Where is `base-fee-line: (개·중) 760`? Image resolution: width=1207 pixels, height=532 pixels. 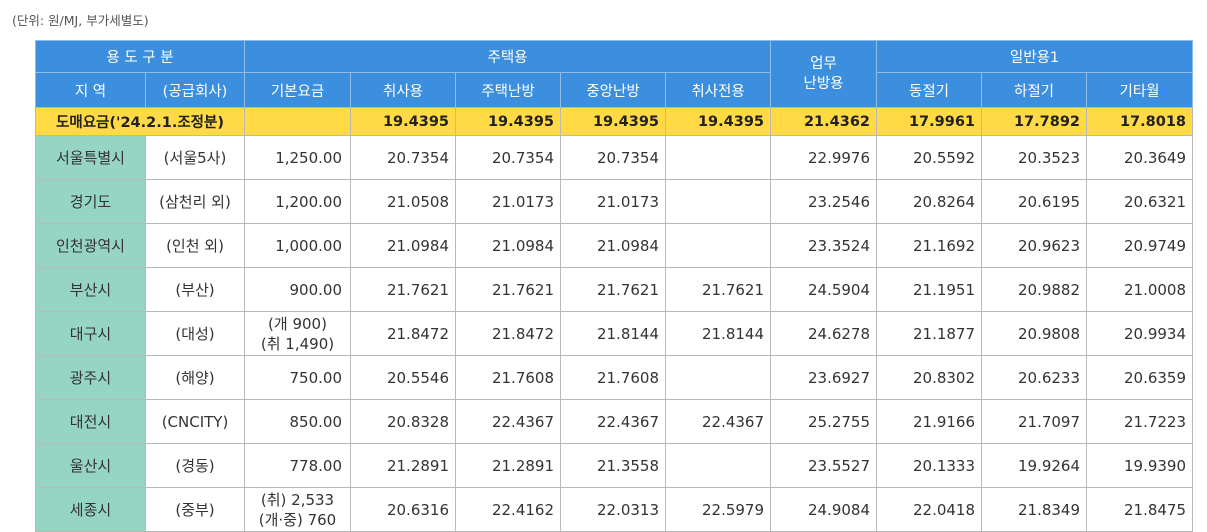
base-fee-line: (개·중) 760 is located at coordinates (297, 519).